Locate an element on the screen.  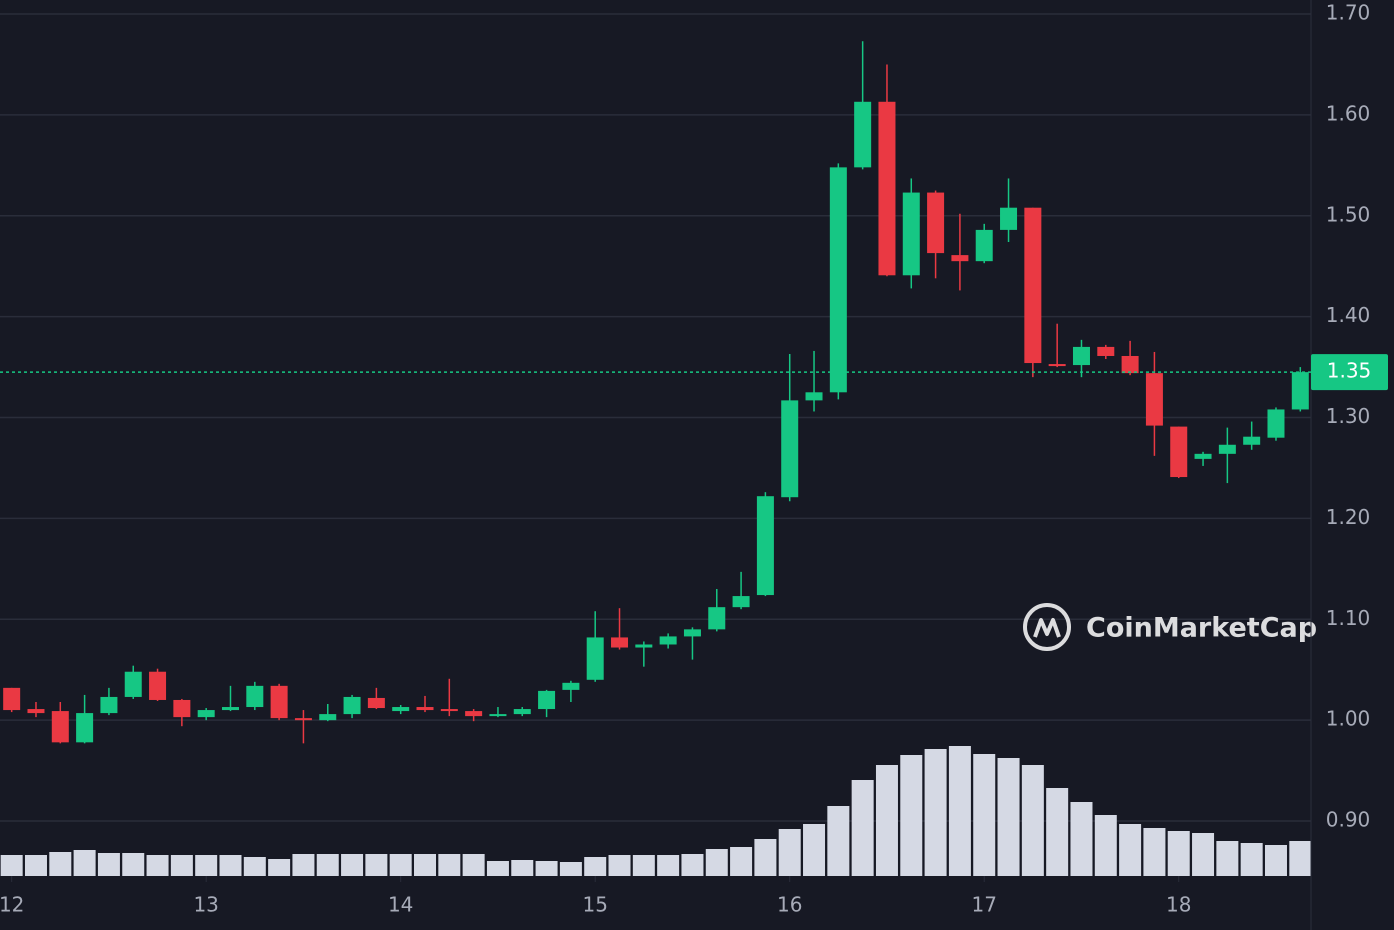
volume-bars is located at coordinates (656, 811).